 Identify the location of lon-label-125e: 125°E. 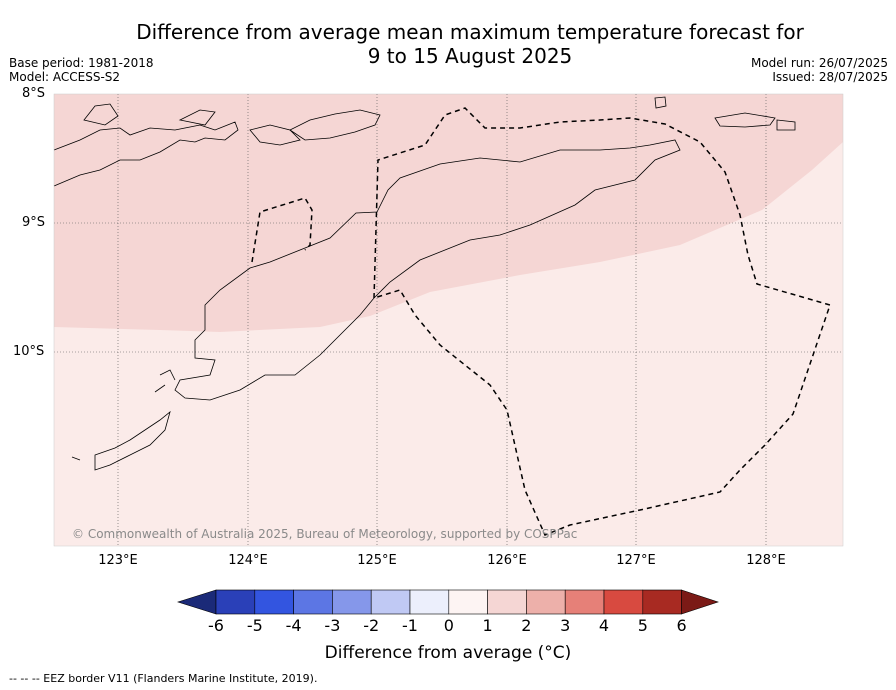
(377, 560).